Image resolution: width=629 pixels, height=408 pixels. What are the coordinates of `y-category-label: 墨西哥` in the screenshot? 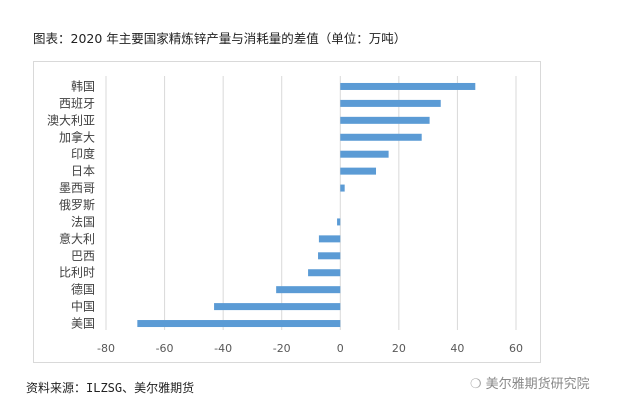 It's located at (77, 188).